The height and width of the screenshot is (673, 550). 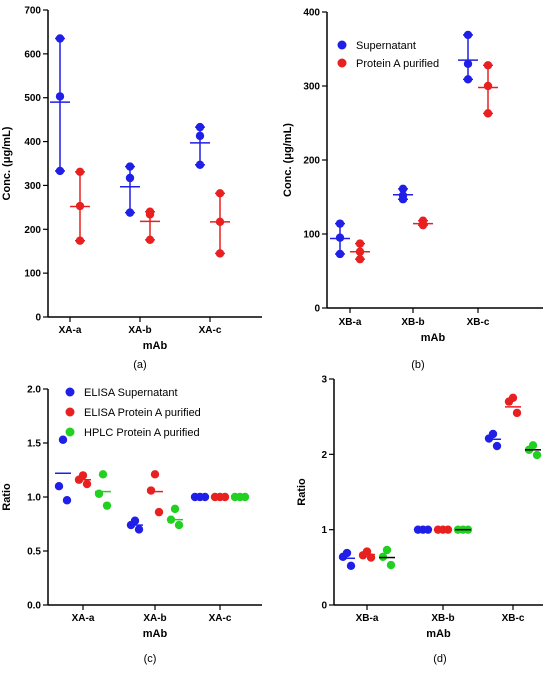 I want to click on y-tick-label: 500, so click(x=32, y=98).